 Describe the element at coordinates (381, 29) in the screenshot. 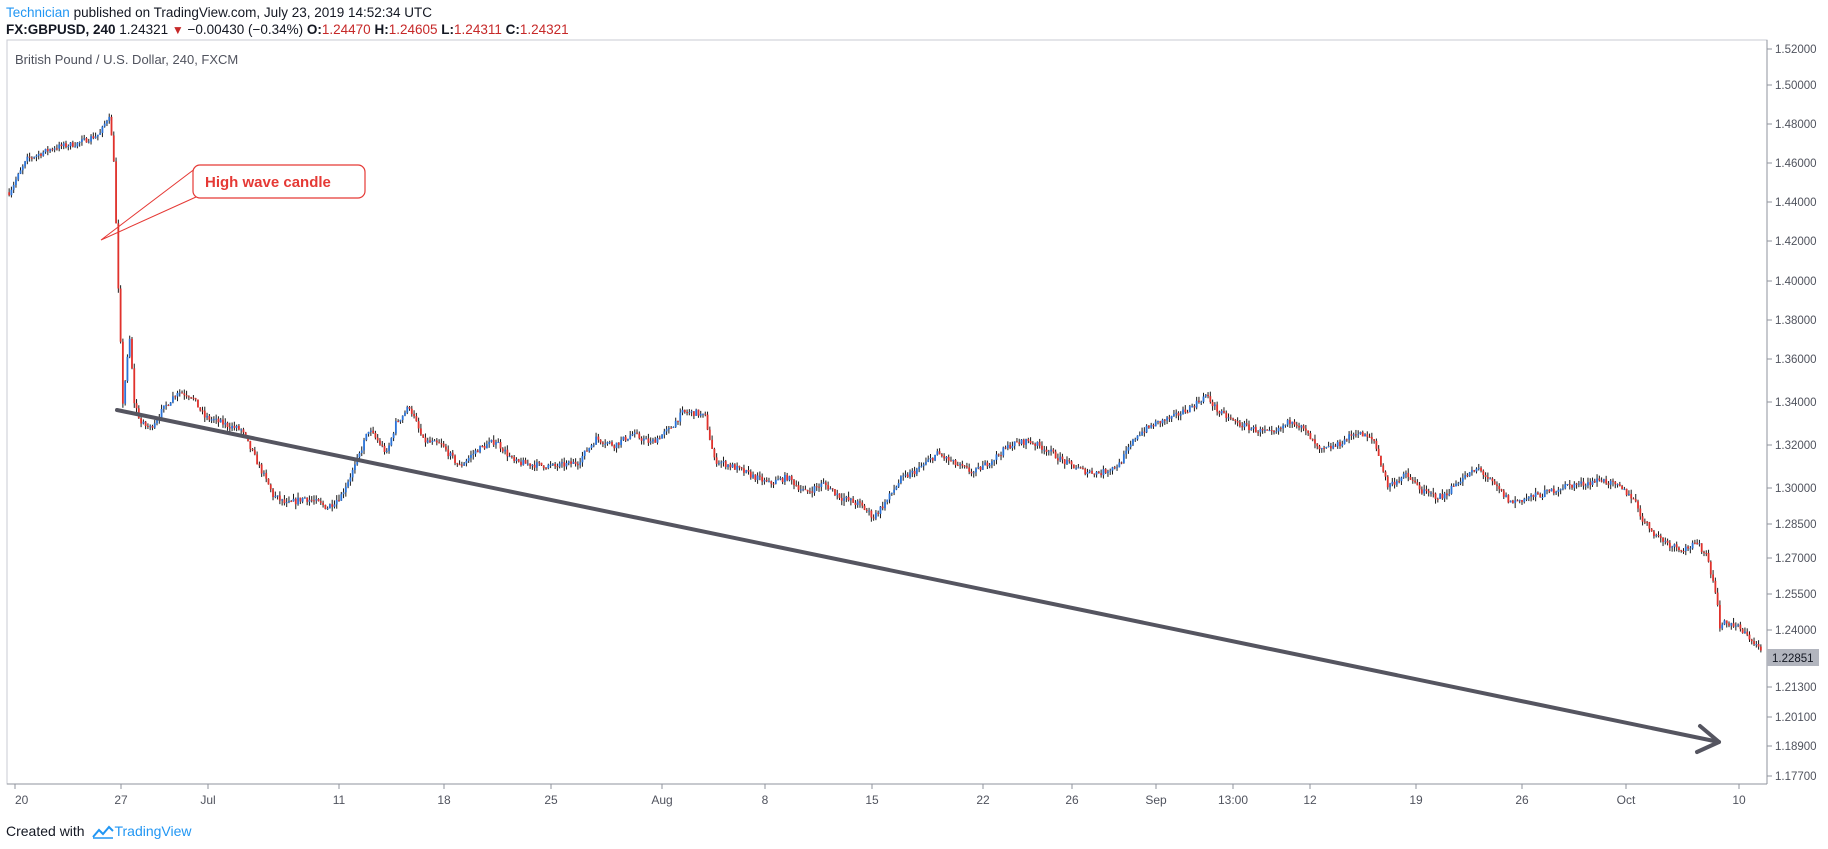

I see `high-label: H:` at that location.